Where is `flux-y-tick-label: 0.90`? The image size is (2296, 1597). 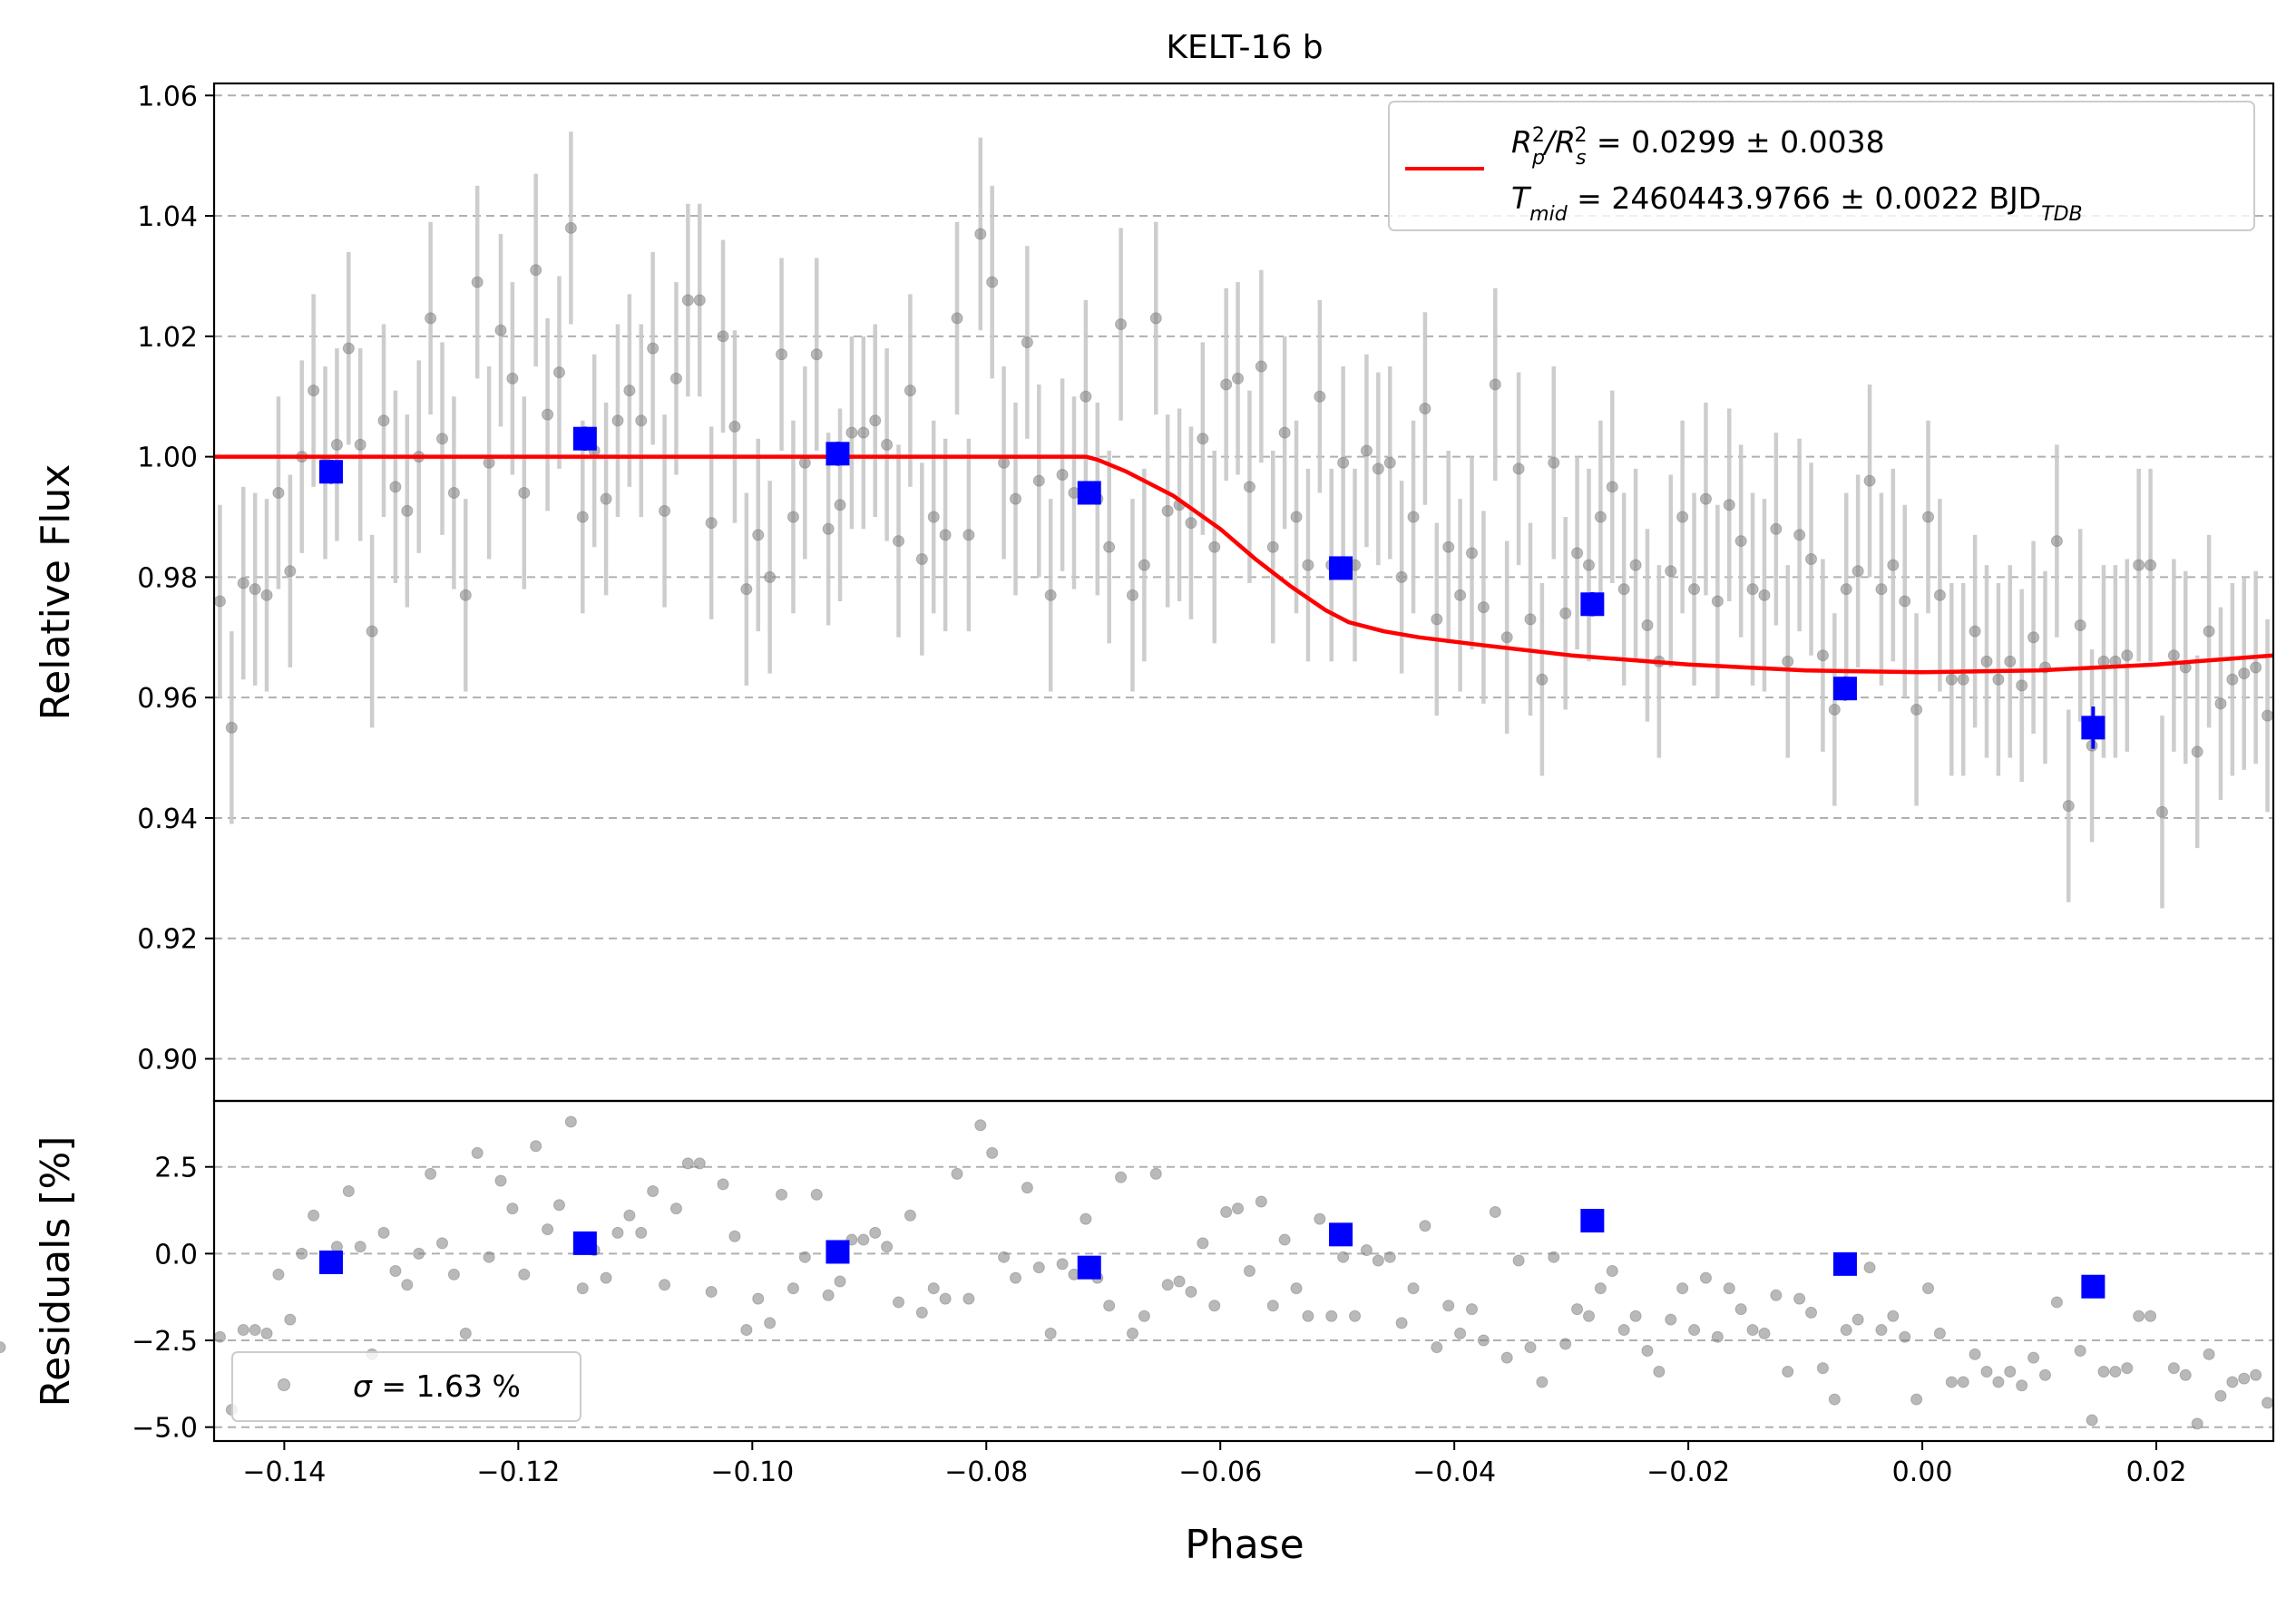 flux-y-tick-label: 0.90 is located at coordinates (167, 1060).